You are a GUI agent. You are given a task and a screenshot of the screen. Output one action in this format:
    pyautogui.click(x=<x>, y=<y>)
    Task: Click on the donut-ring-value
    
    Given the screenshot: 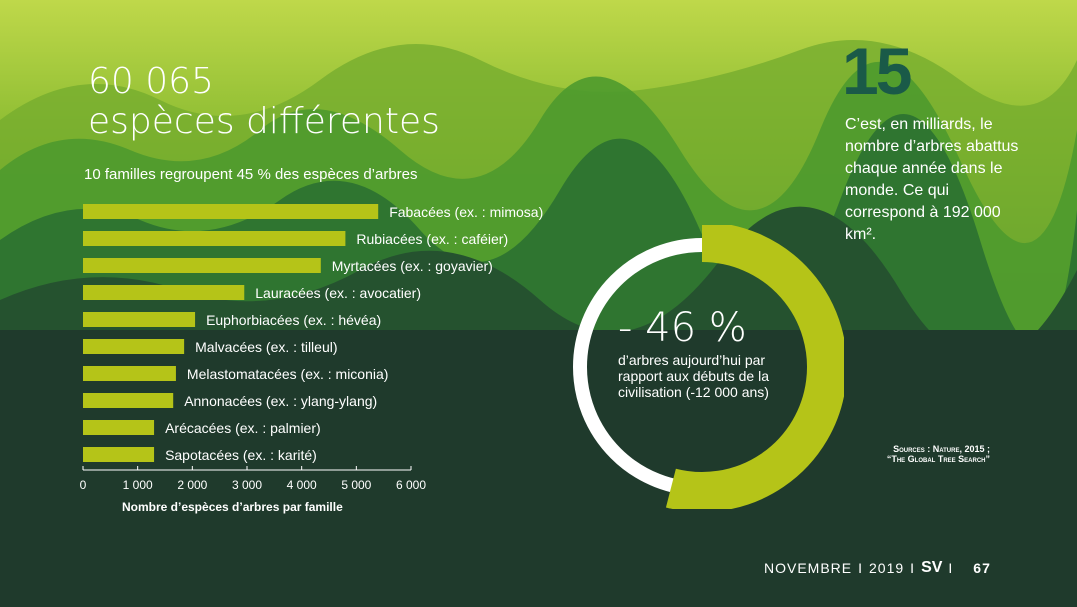 What is the action you would take?
    pyautogui.click(x=754, y=367)
    